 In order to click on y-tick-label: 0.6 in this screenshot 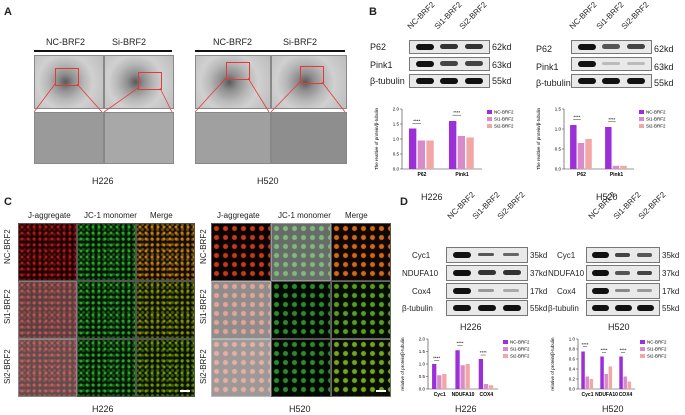, I will do `click(572, 359)`.